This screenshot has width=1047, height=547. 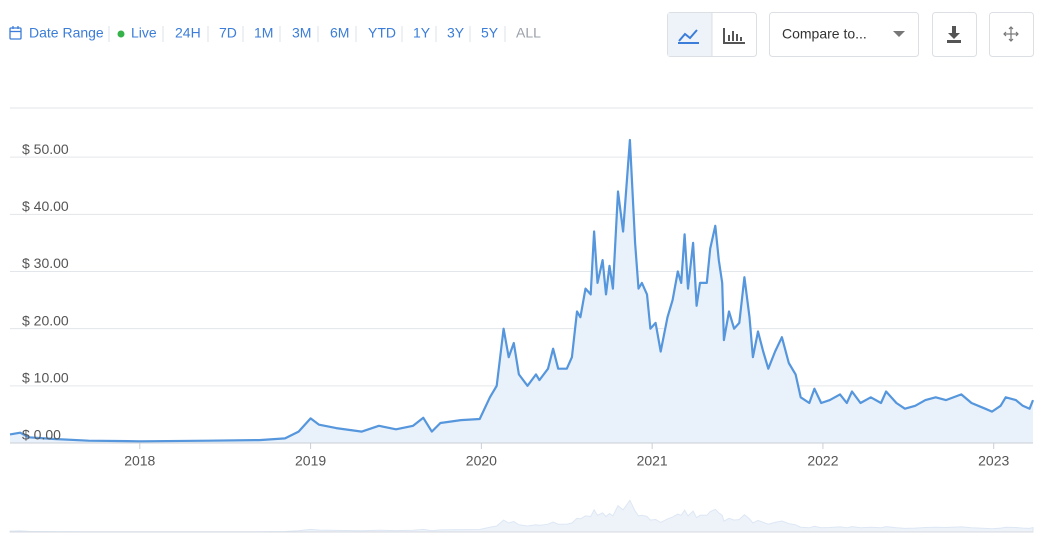 I want to click on line-icon, so click(x=688, y=35).